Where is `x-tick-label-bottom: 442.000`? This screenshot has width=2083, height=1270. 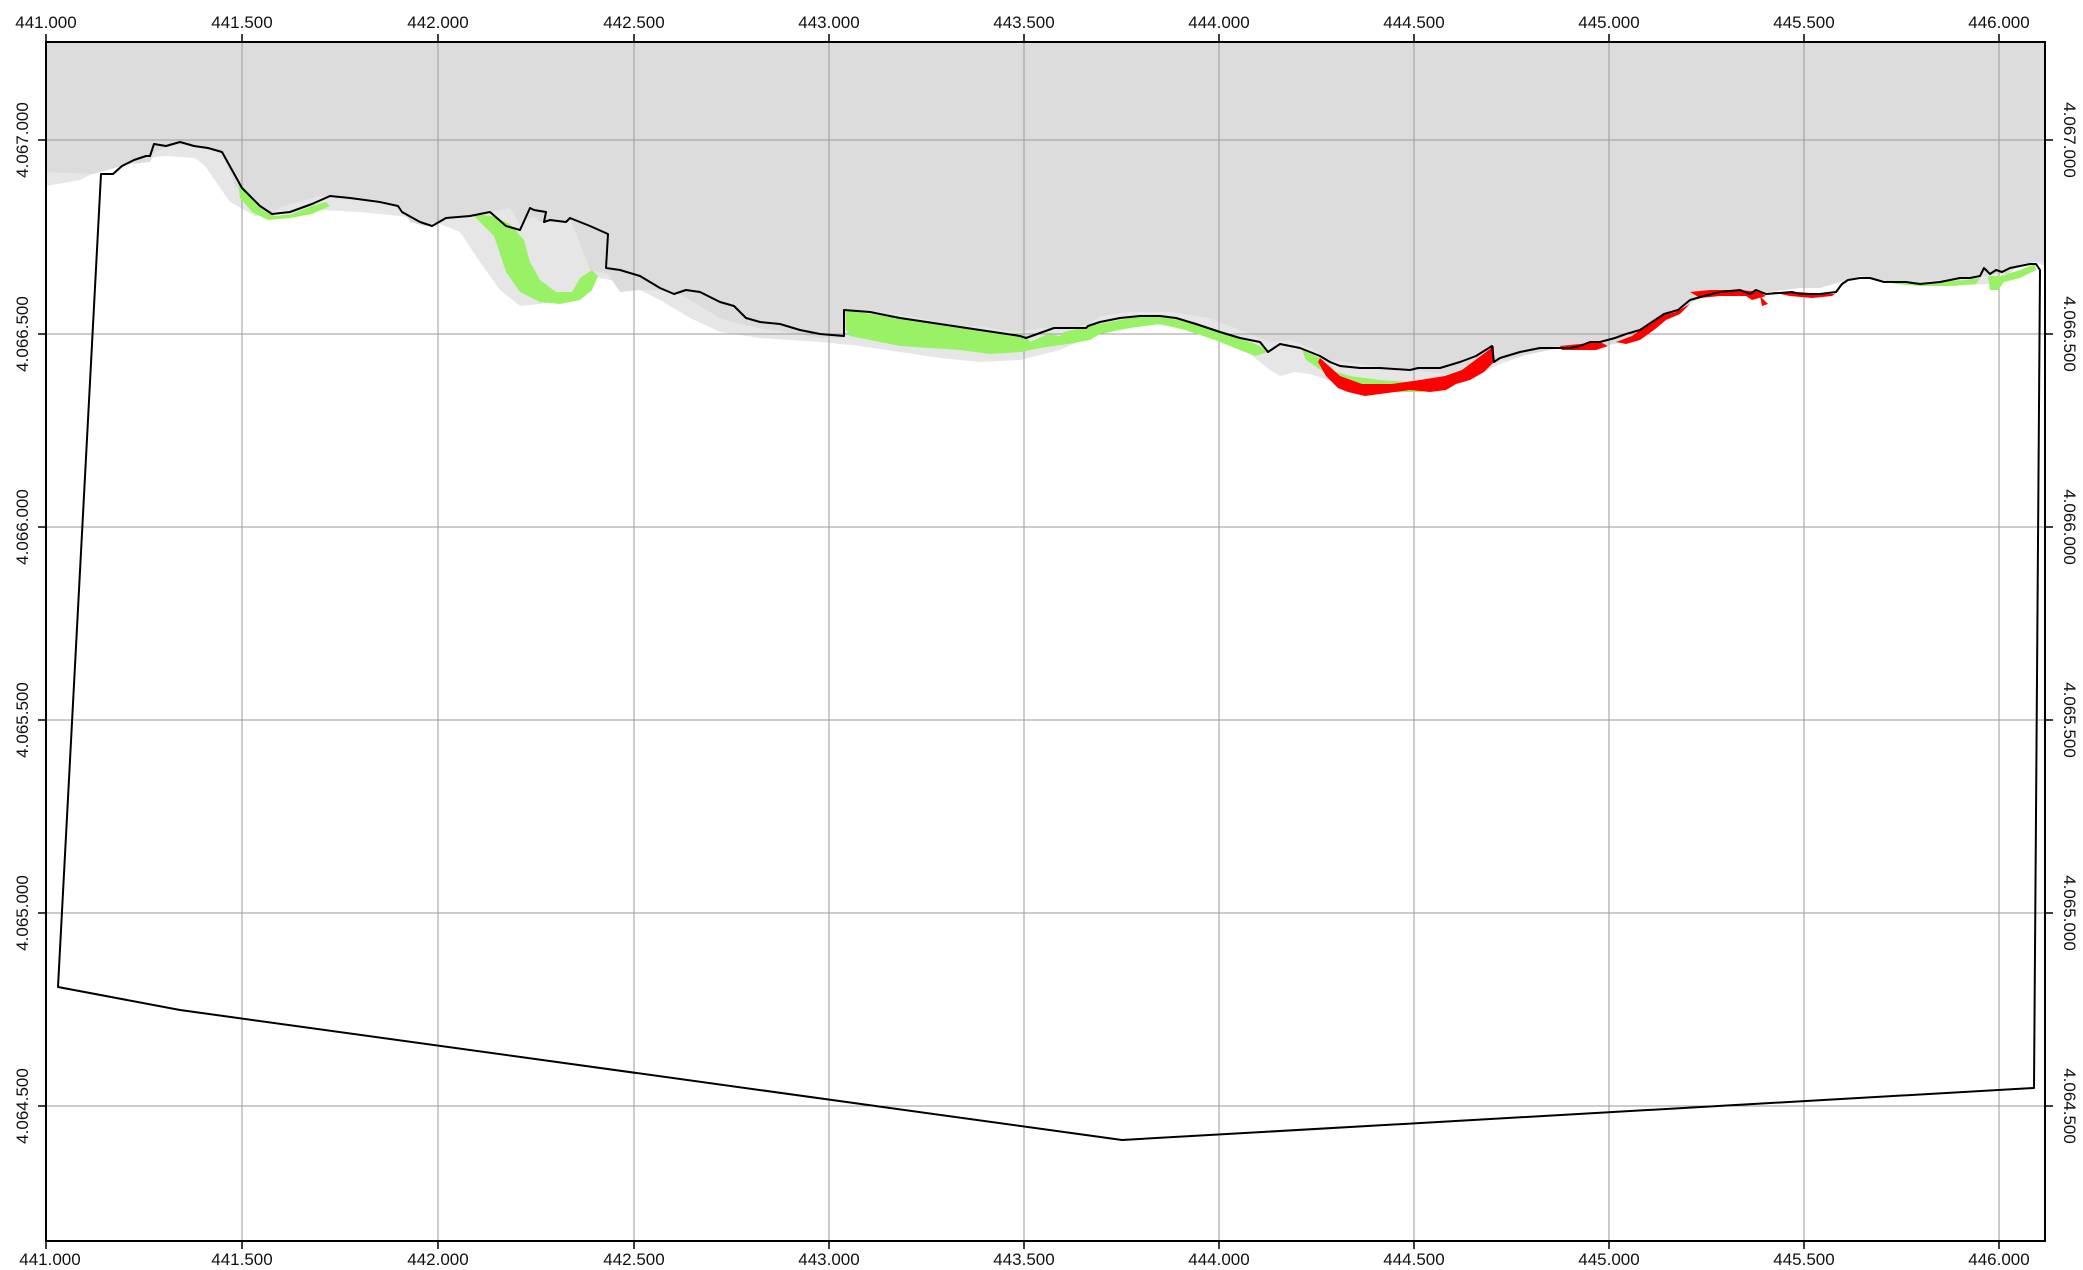
x-tick-label-bottom: 442.000 is located at coordinates (437, 1259).